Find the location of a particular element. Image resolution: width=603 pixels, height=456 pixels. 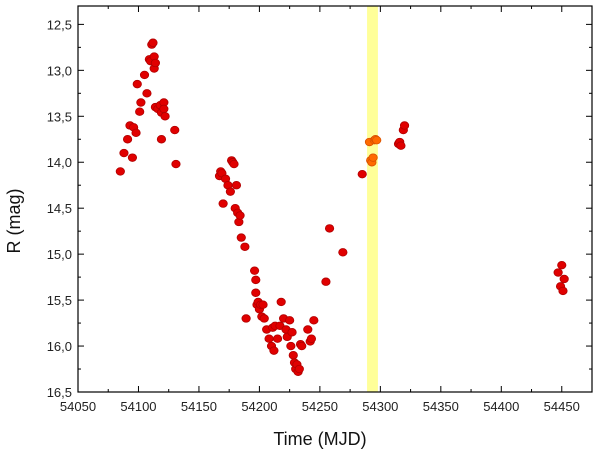

highlight-band is located at coordinates (372, 199).